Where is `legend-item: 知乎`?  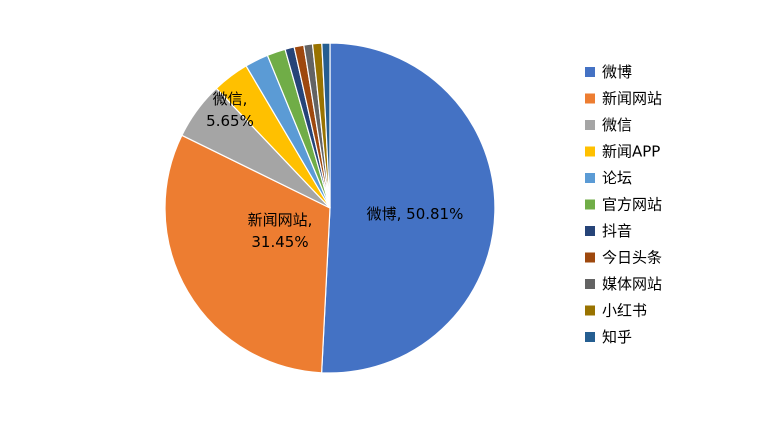
legend-item: 知乎 is located at coordinates (608, 337).